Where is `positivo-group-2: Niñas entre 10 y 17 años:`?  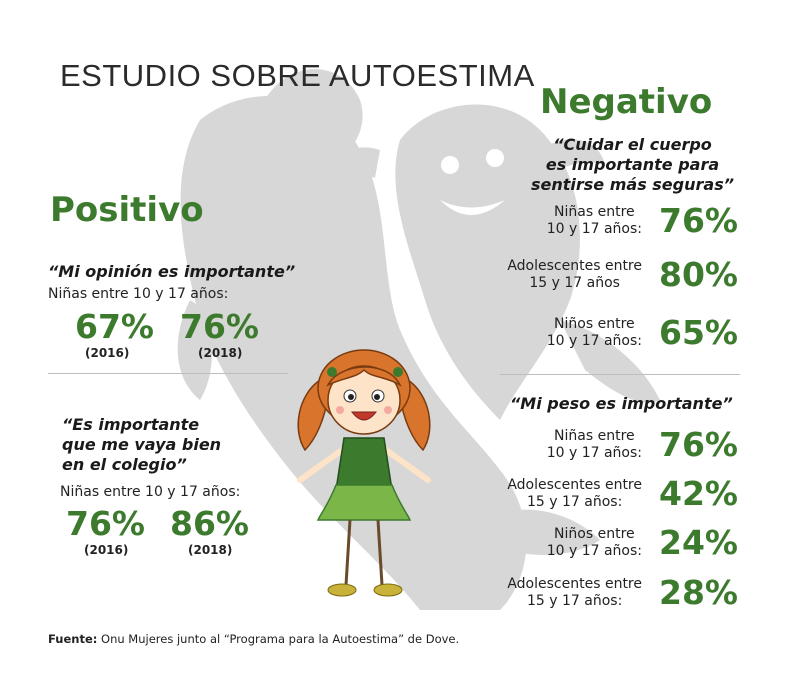 positivo-group-2: Niñas entre 10 y 17 años: is located at coordinates (150, 492).